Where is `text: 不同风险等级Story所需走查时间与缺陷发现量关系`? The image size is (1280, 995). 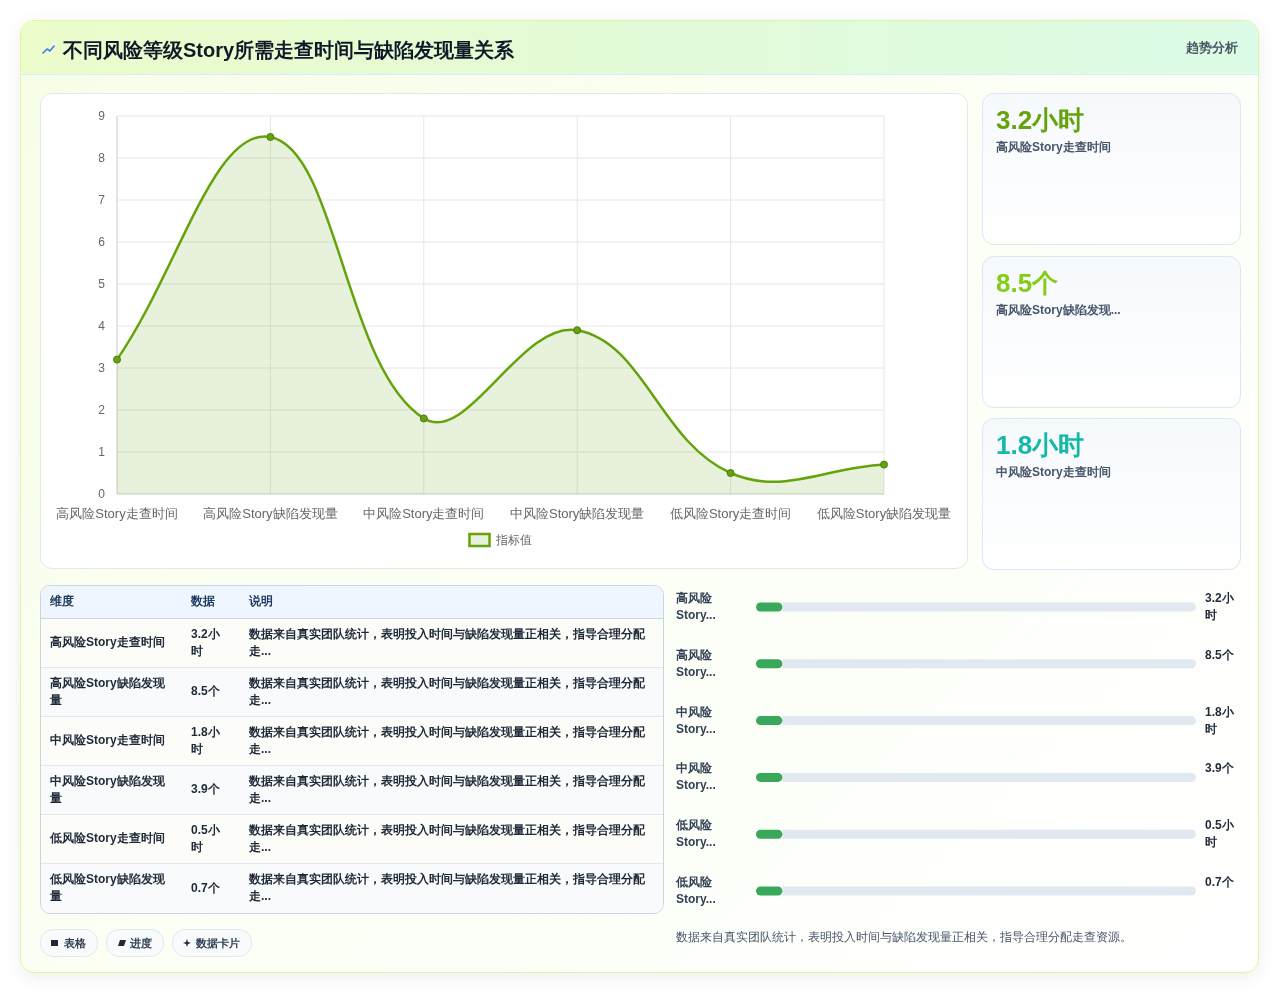 text: 不同风险等级Story所需走查时间与缺陷发现量关系 is located at coordinates (289, 50).